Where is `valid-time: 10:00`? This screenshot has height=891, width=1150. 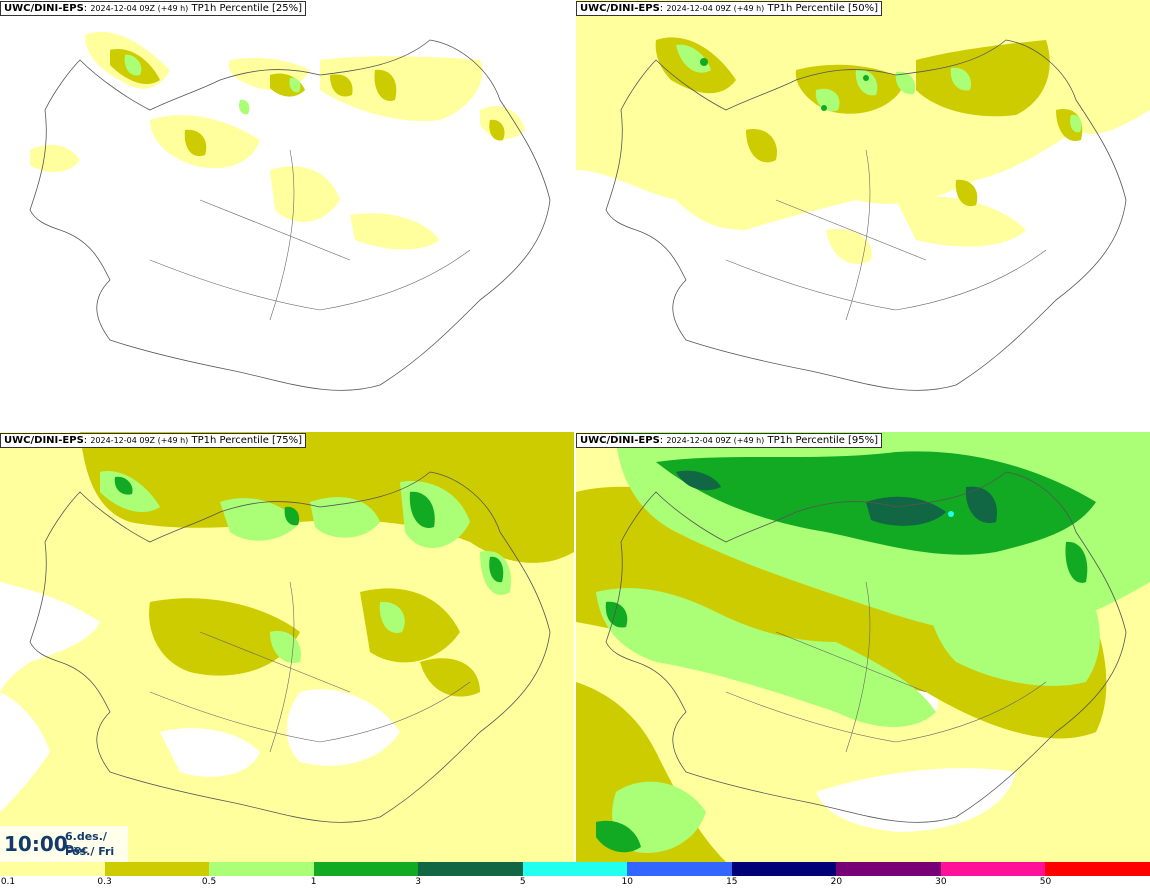 valid-time: 10:00 is located at coordinates (36, 844).